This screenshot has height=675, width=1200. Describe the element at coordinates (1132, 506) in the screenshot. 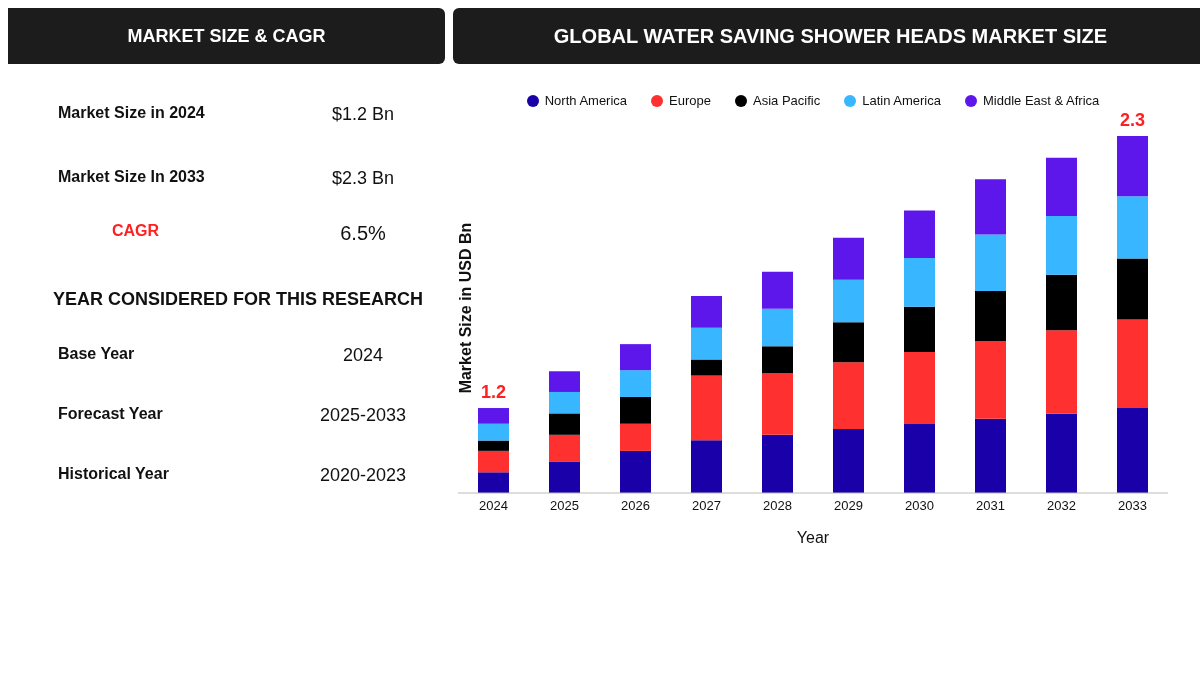

I see `x-tick-label: 2033` at that location.